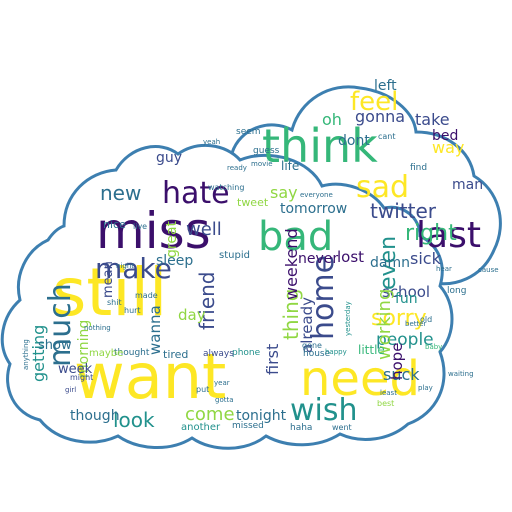 The width and height of the screenshot is (512, 512). What do you see at coordinates (226, 187) in the screenshot?
I see `cloud-word: watching` at bounding box center [226, 187].